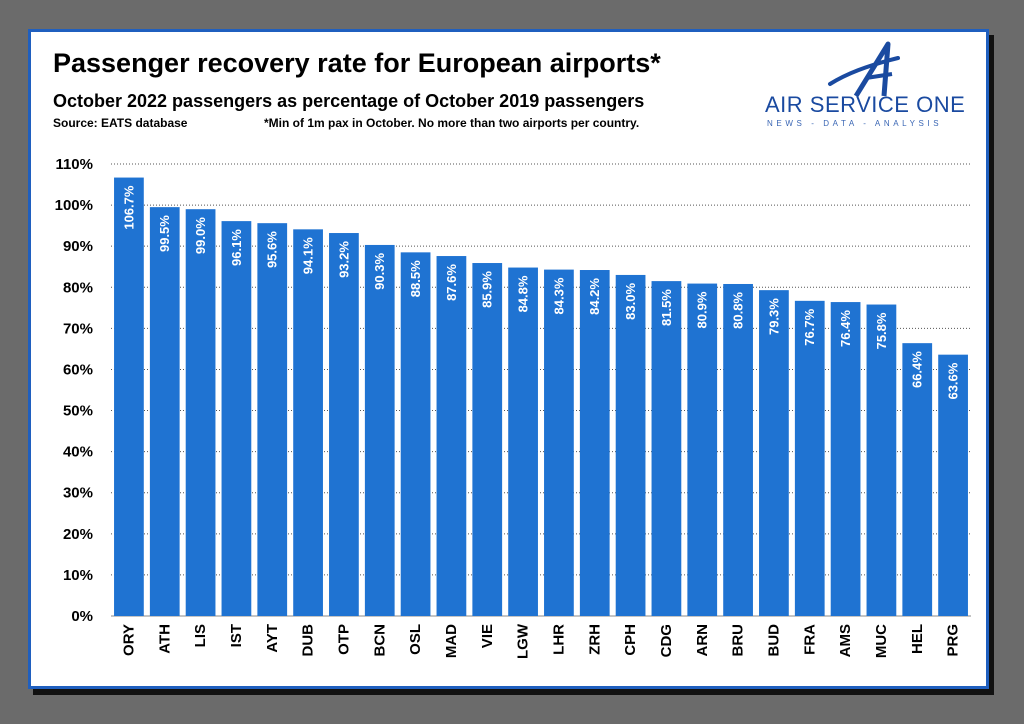 The height and width of the screenshot is (724, 1024). I want to click on data-label: 99.5%, so click(164, 233).